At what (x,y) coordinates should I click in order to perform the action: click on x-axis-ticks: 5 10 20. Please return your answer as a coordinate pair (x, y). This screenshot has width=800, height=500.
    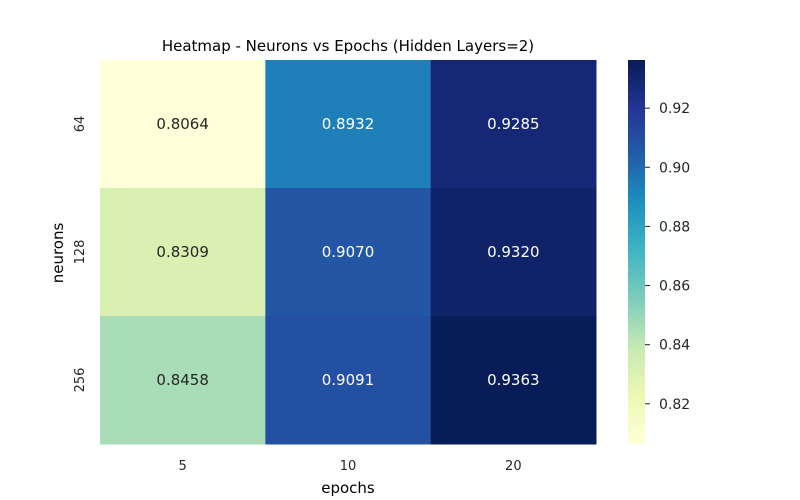
    Looking at the image, I should click on (350, 466).